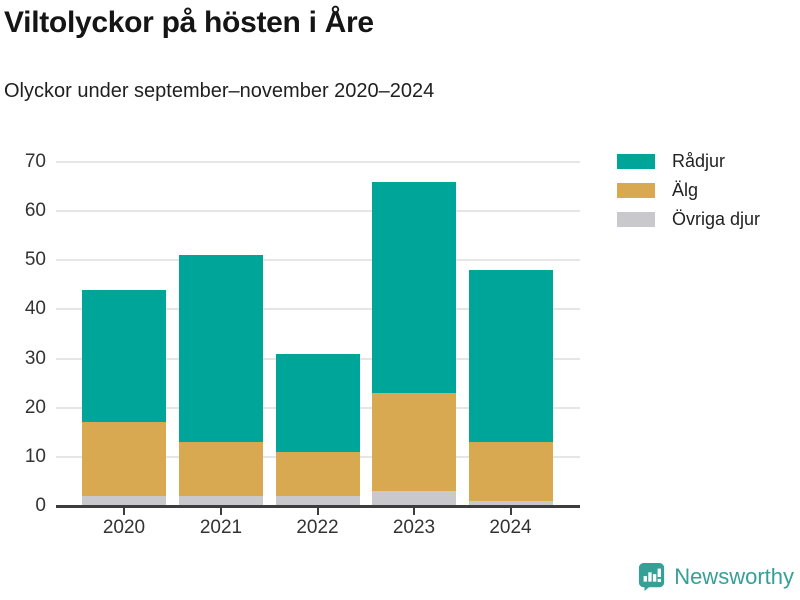 The height and width of the screenshot is (600, 800). I want to click on bar-segment-radjur-2020, so click(124, 356).